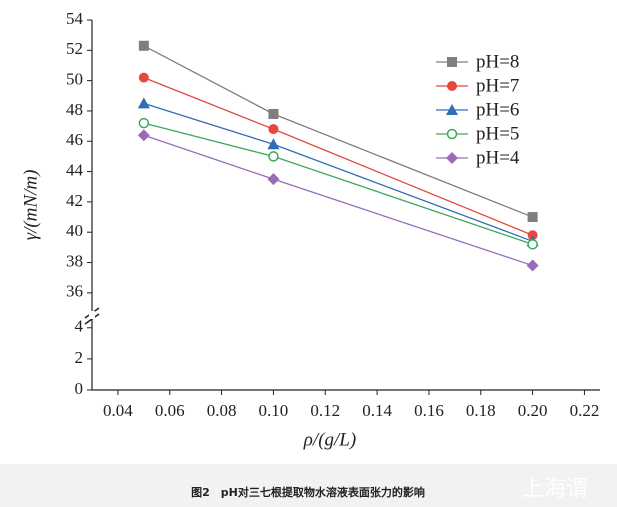  What do you see at coordinates (30, 205) in the screenshot?
I see `y-axis-label: γ/(mN/m)` at bounding box center [30, 205].